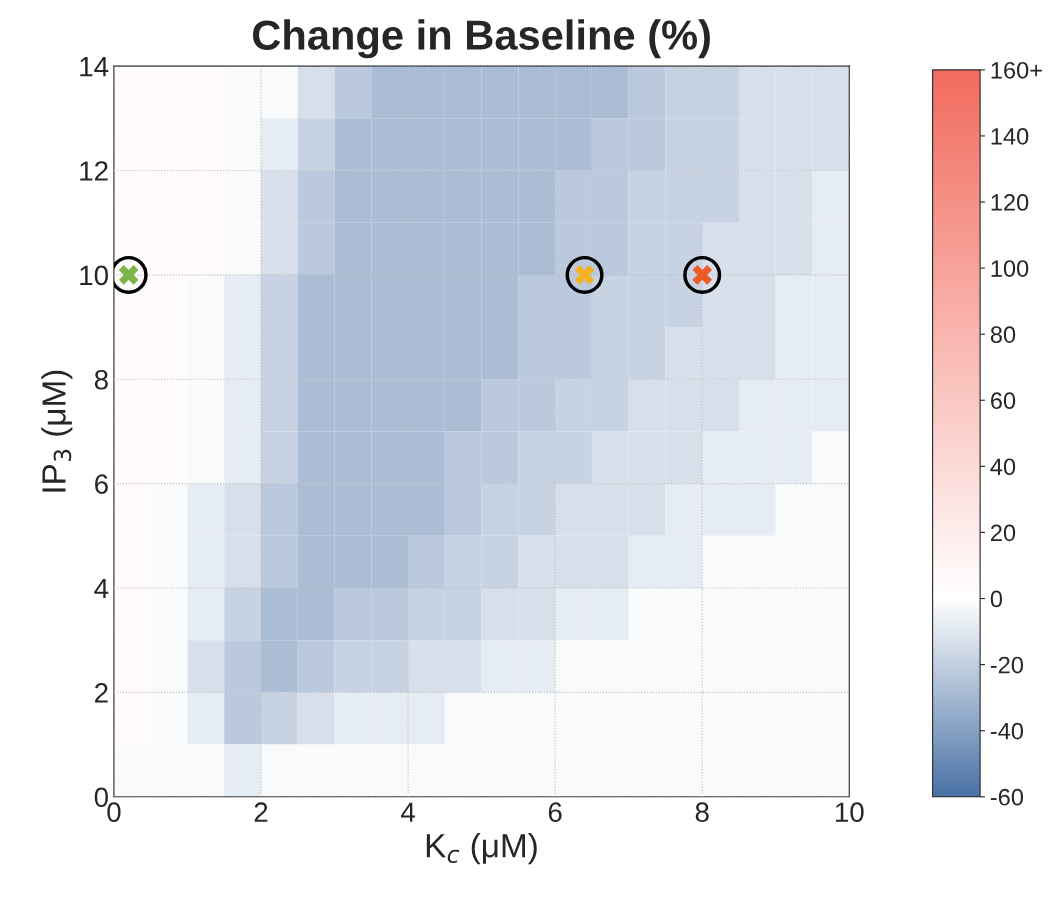 The height and width of the screenshot is (919, 1055). Describe the element at coordinates (101, 588) in the screenshot. I see `y-tick-label: 4` at that location.